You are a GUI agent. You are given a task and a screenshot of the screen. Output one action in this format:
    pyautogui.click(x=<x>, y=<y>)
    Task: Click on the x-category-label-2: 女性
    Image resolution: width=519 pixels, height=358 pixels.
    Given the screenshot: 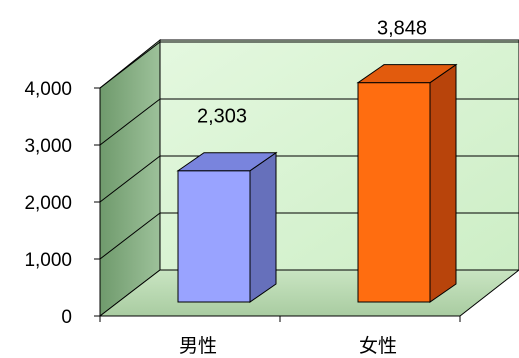 What is the action you would take?
    pyautogui.click(x=378, y=346)
    